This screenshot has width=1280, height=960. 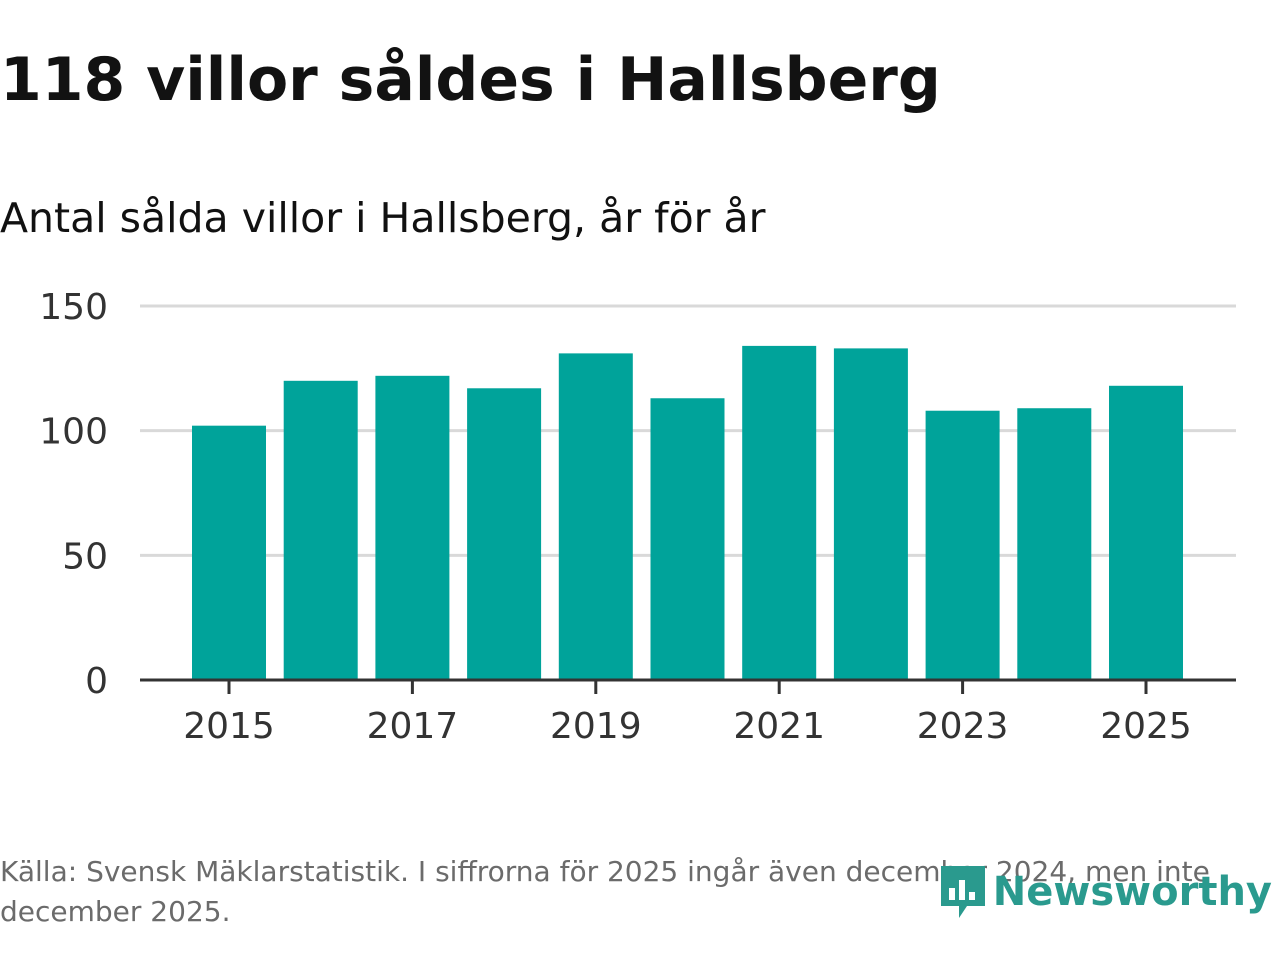 What do you see at coordinates (779, 512) in the screenshot?
I see `bar-2021` at bounding box center [779, 512].